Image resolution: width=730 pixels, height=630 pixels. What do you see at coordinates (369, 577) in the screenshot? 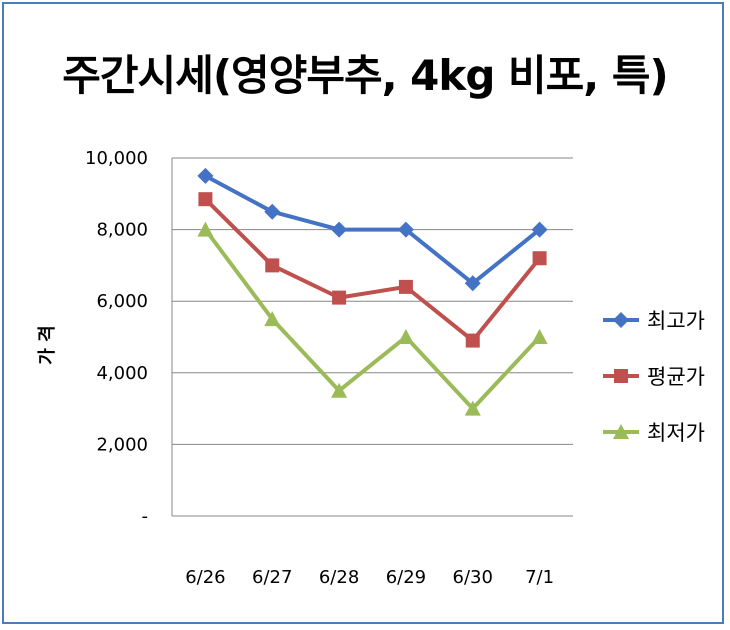
I see `x-tick-labels: 6/26 6/27 6/28 6/29 6/30 7/1` at bounding box center [369, 577].